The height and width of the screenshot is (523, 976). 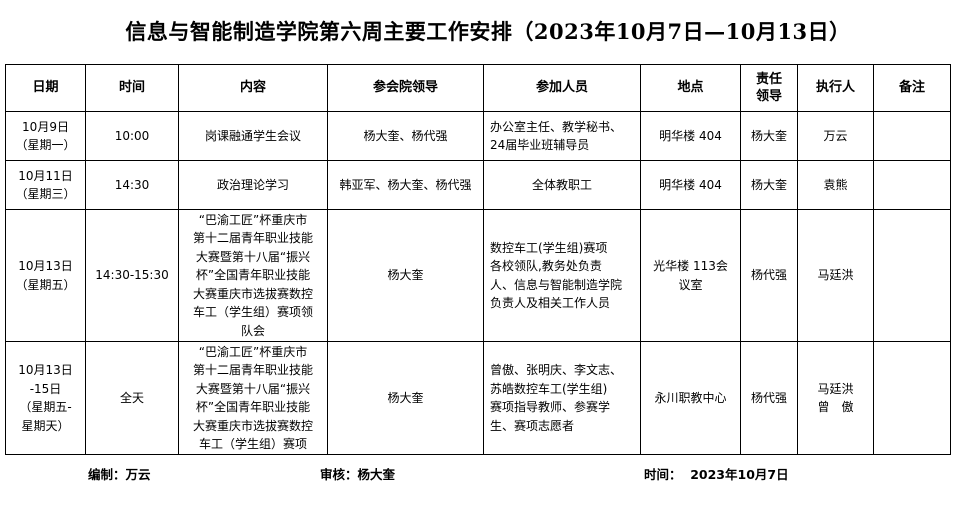 What do you see at coordinates (912, 88) in the screenshot?
I see `header-note: 备注` at bounding box center [912, 88].